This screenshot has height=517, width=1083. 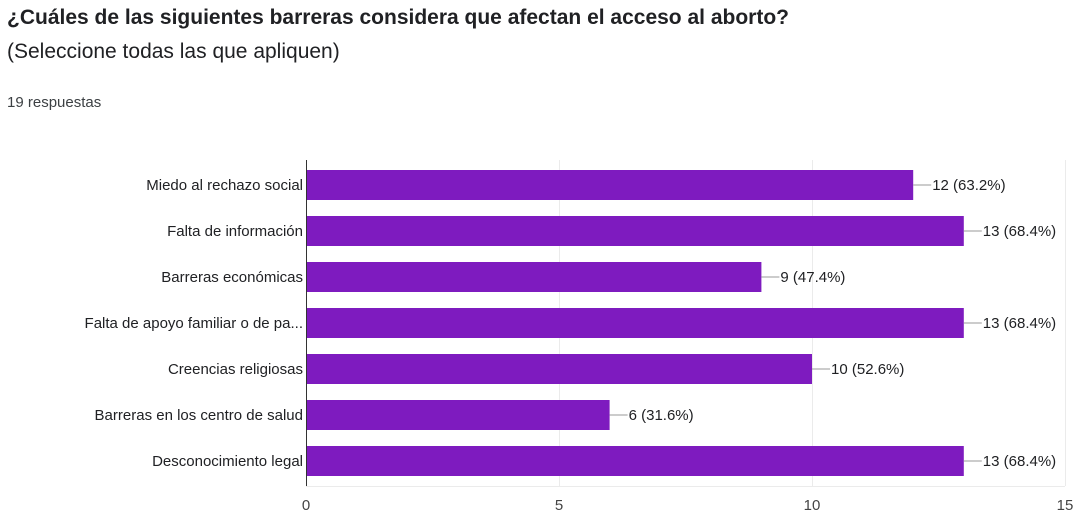 I want to click on tick-labels: 0 5 10 15, so click(x=688, y=505).